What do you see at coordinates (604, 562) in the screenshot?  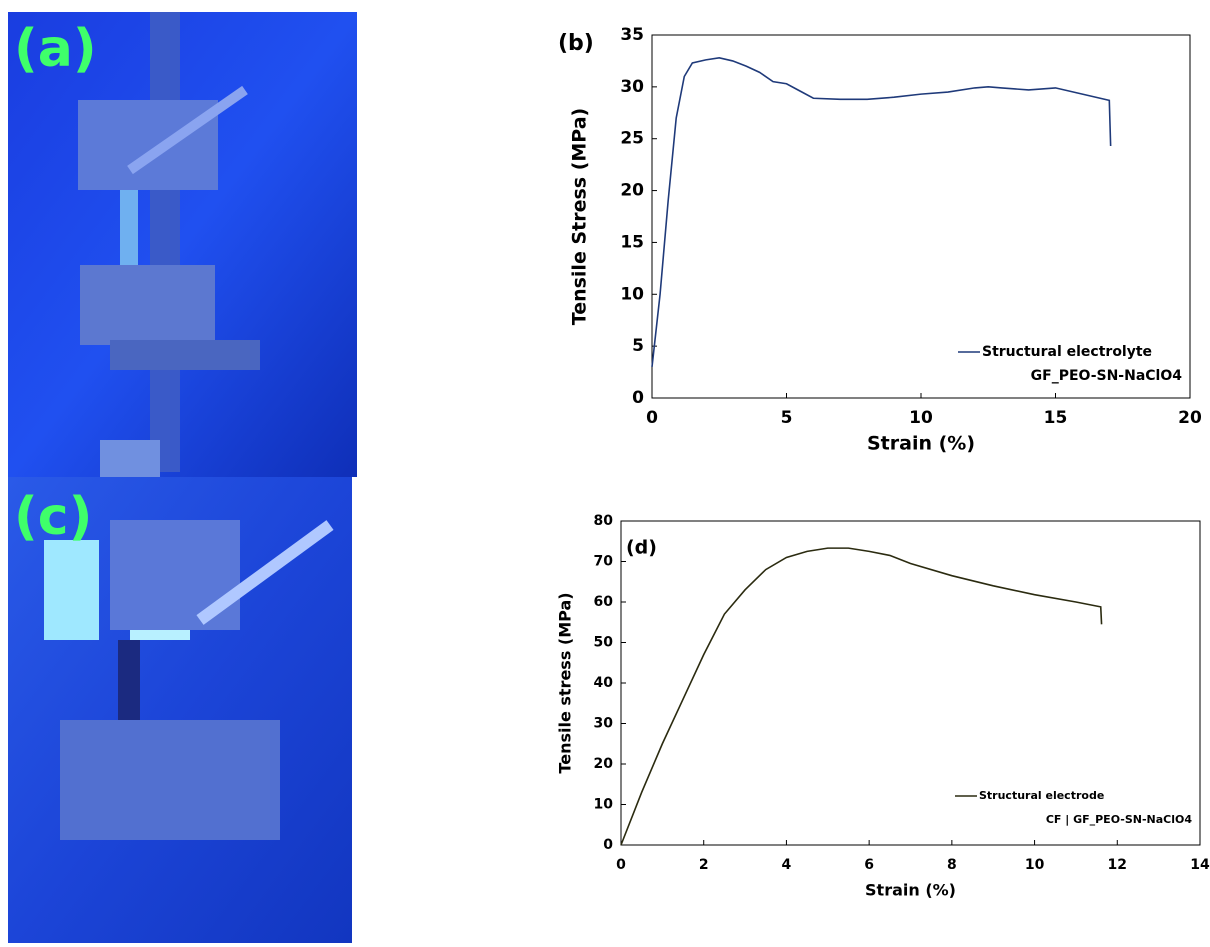 I see `y-tick-label: 70` at bounding box center [604, 562].